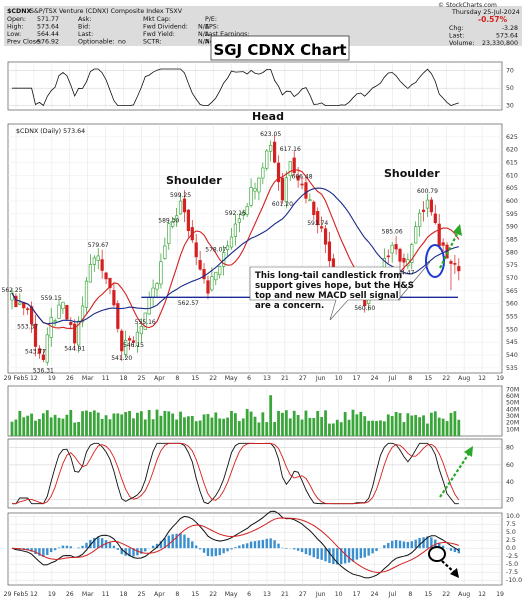 This screenshot has width=528, height=605. I want to click on y-tick-label: 7.5, so click(511, 524).